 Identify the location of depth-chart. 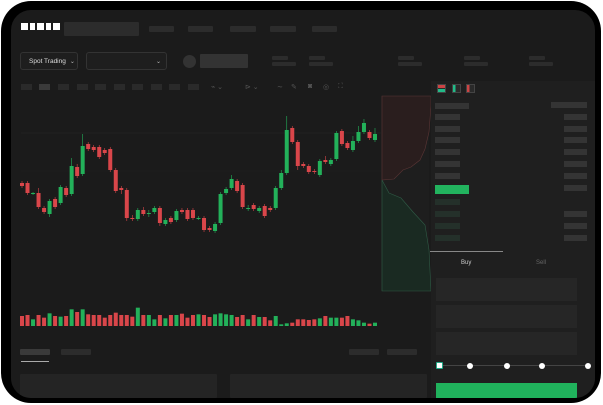
(406, 193).